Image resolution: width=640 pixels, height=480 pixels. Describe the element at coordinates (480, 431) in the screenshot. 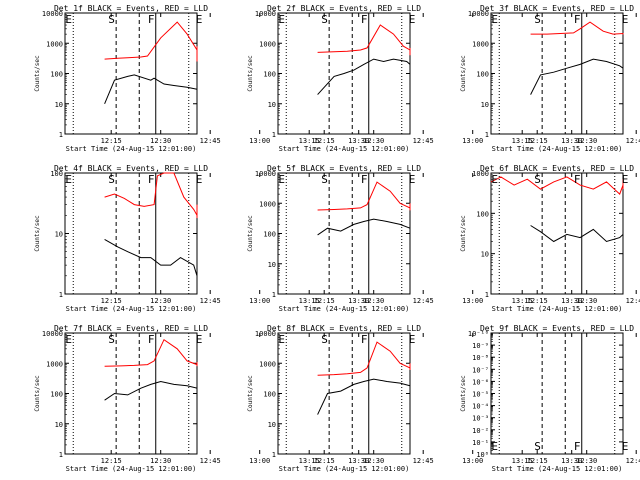

I see `y-tick-label: 10⁻²` at that location.